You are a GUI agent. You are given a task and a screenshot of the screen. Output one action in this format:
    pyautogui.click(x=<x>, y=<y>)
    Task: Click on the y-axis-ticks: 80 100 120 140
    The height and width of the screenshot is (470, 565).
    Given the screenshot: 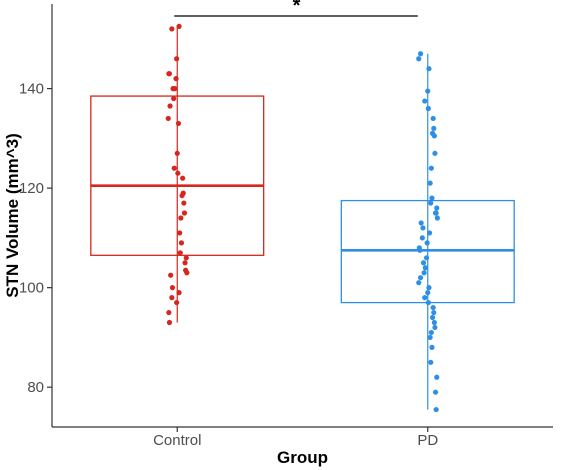 What is the action you would take?
    pyautogui.click(x=35, y=238)
    